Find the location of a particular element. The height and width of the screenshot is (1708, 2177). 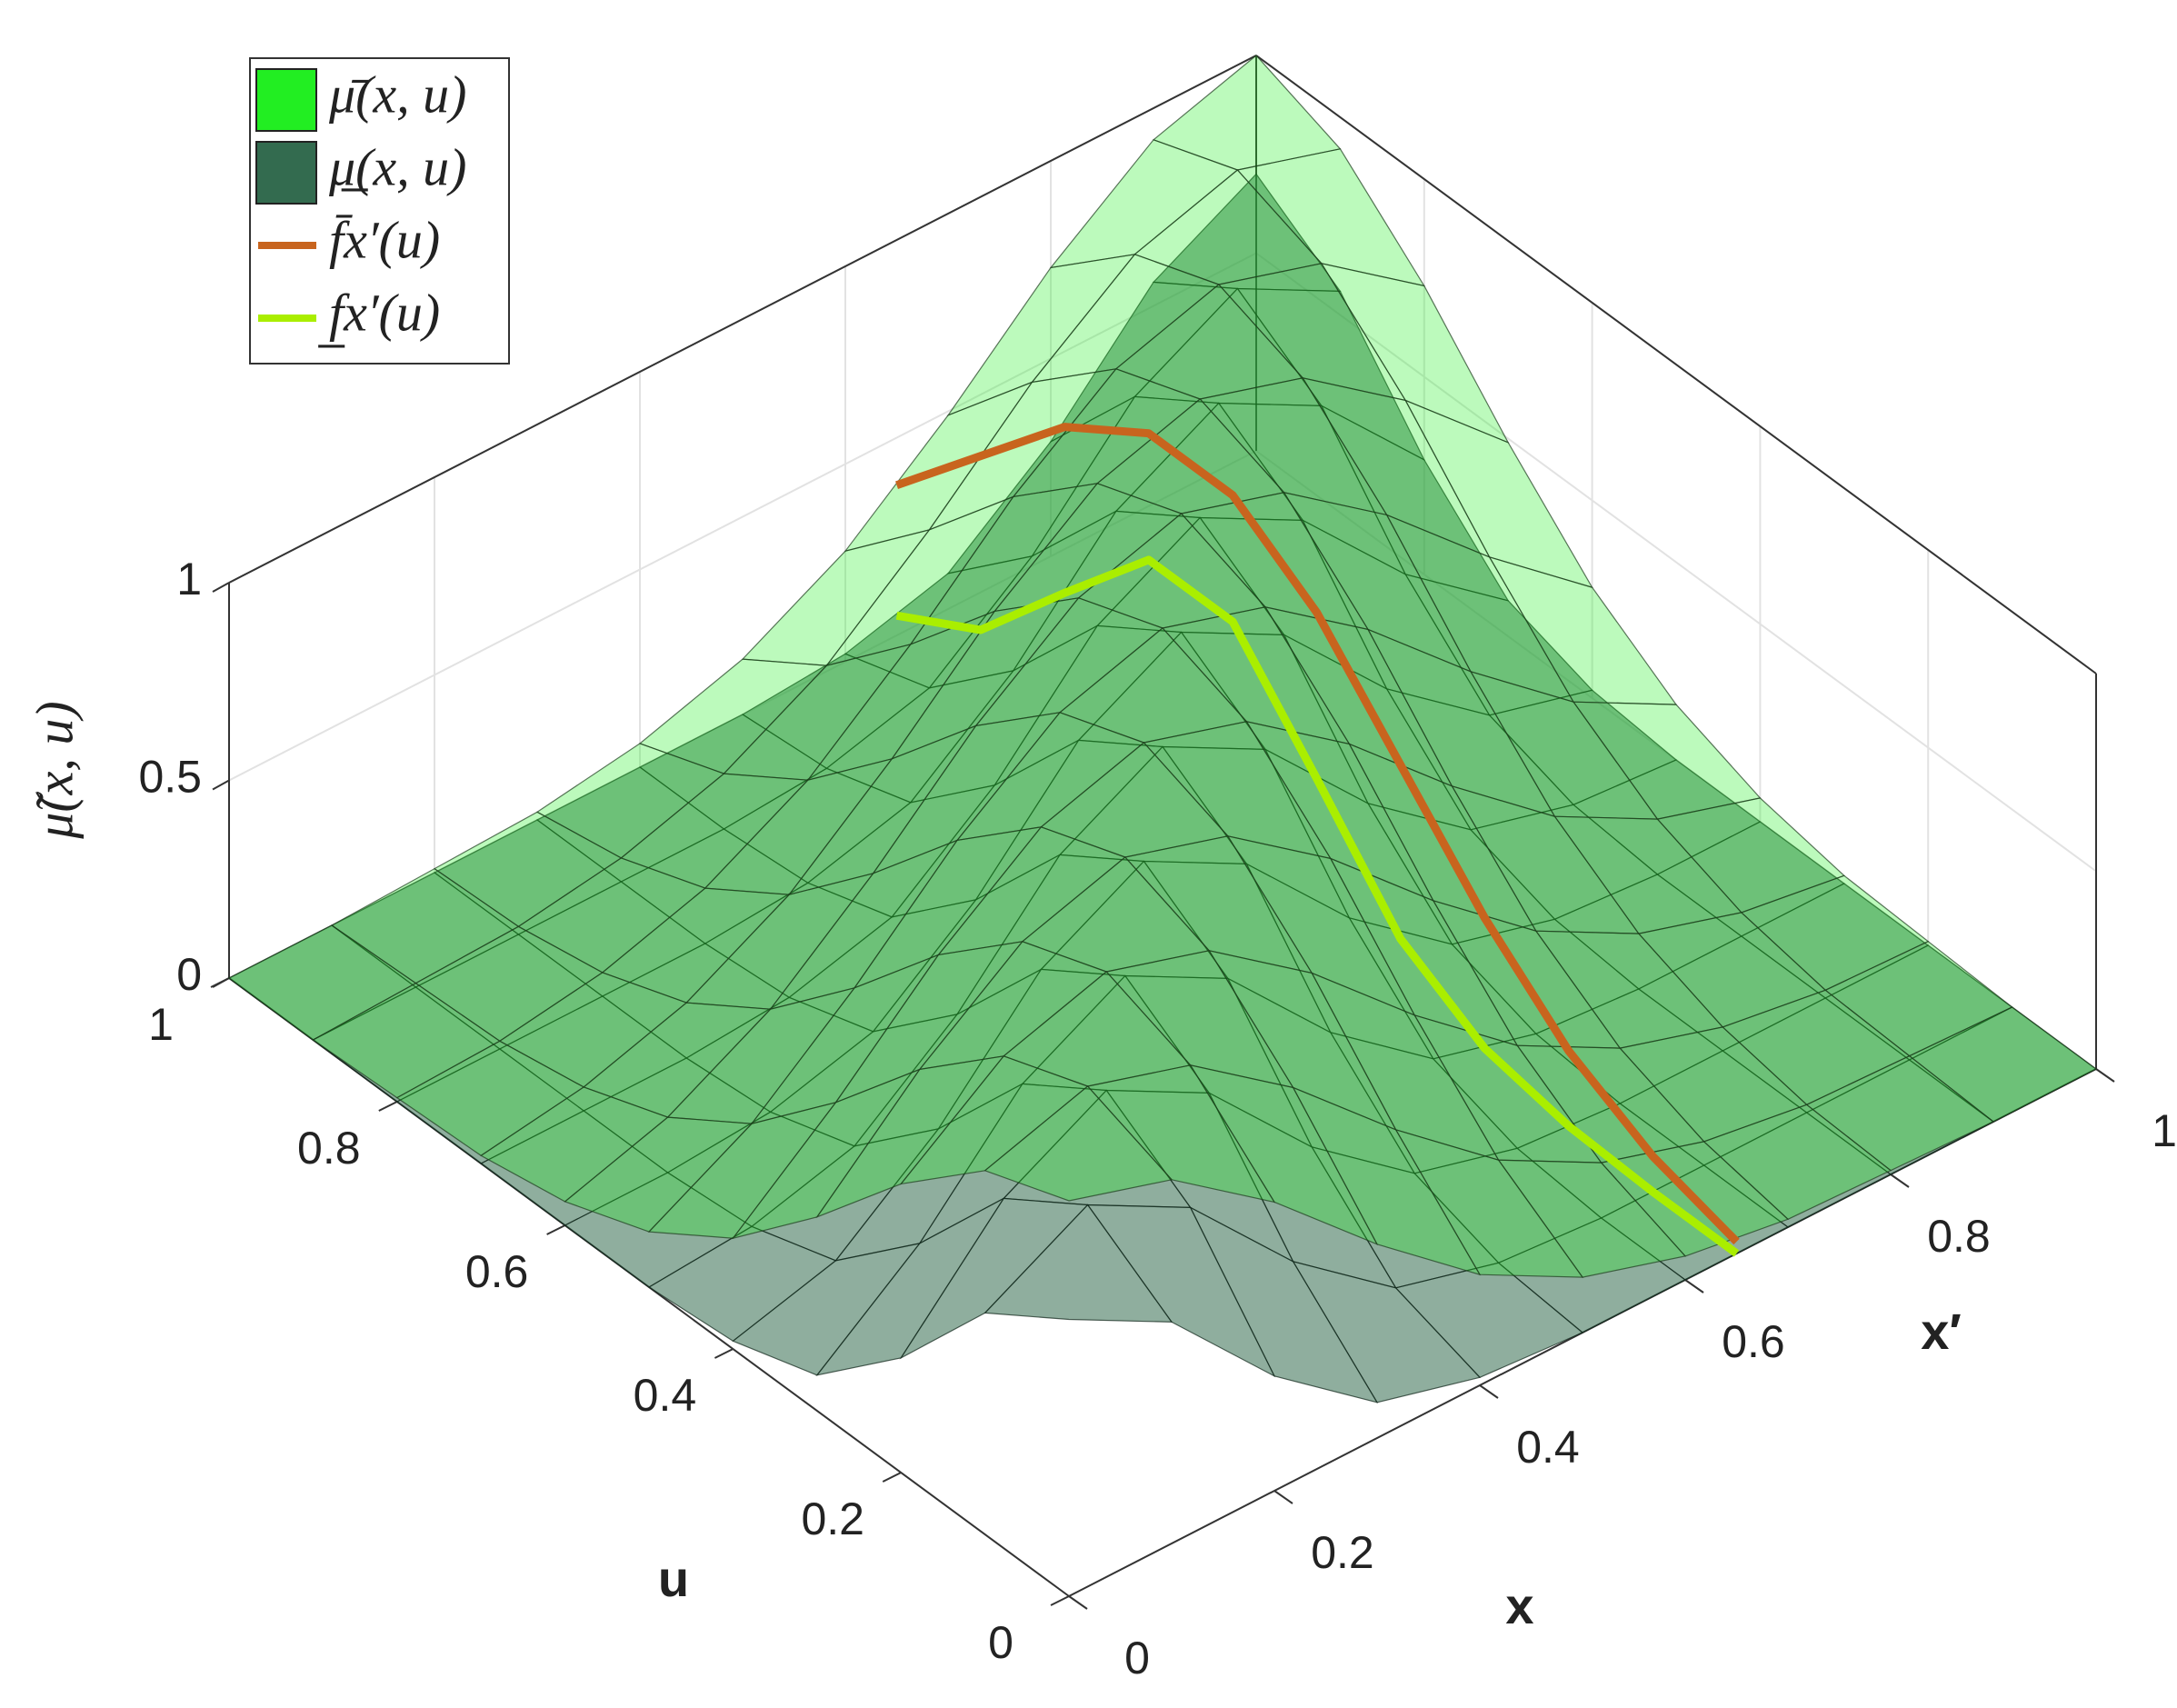

u-tick-label: 1 is located at coordinates (161, 1025).